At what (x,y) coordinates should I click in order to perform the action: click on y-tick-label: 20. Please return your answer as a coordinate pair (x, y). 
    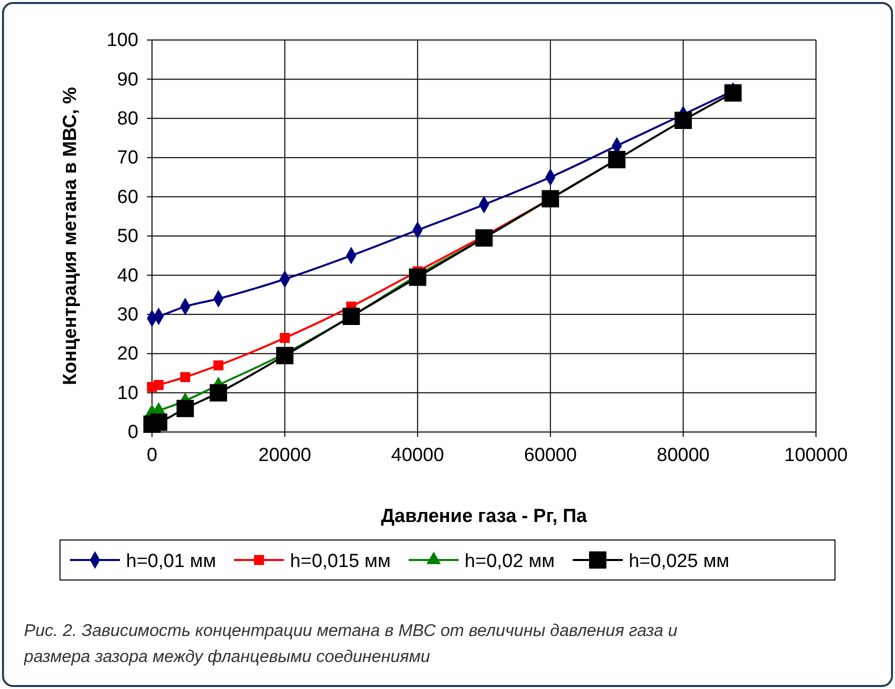
    Looking at the image, I should click on (127, 354).